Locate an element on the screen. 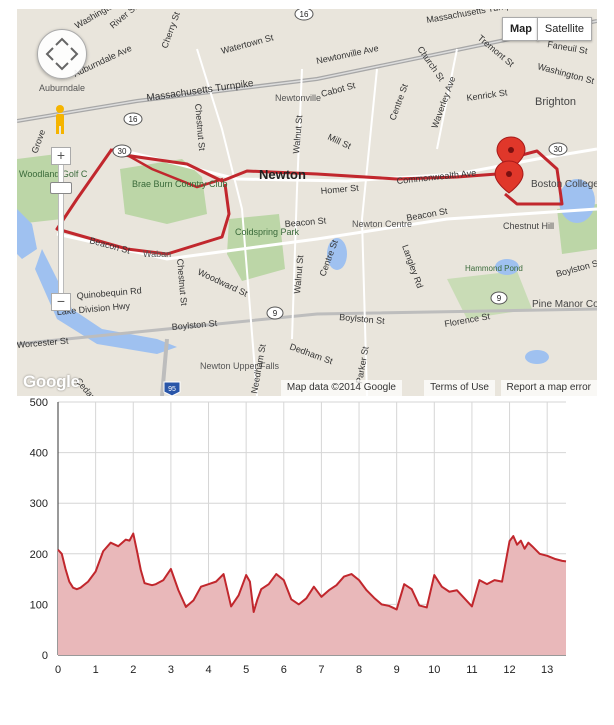  route-30-shield-right: 30 is located at coordinates (558, 149).